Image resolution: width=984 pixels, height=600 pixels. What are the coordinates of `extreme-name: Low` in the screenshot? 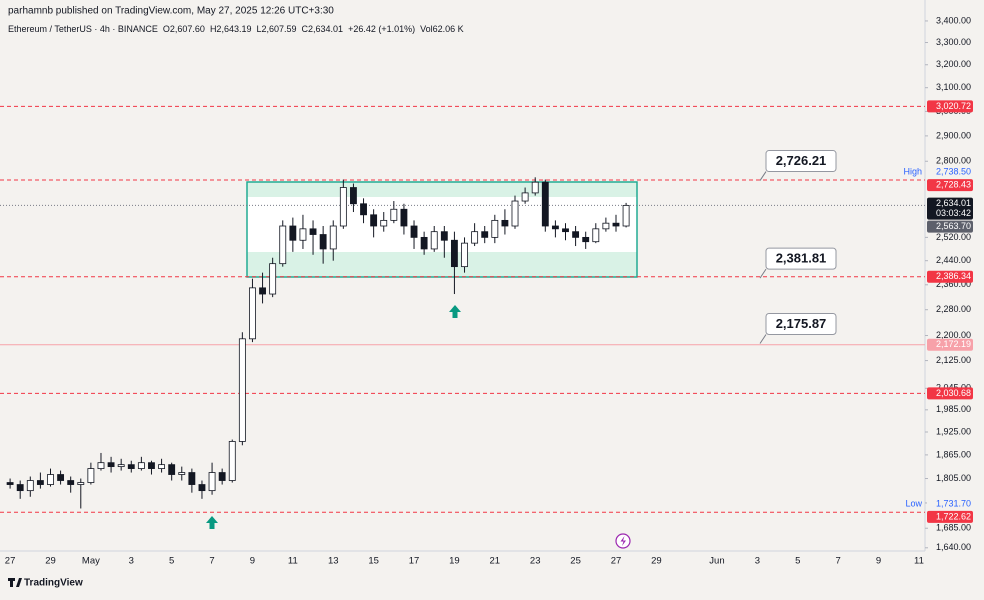 It's located at (913, 503).